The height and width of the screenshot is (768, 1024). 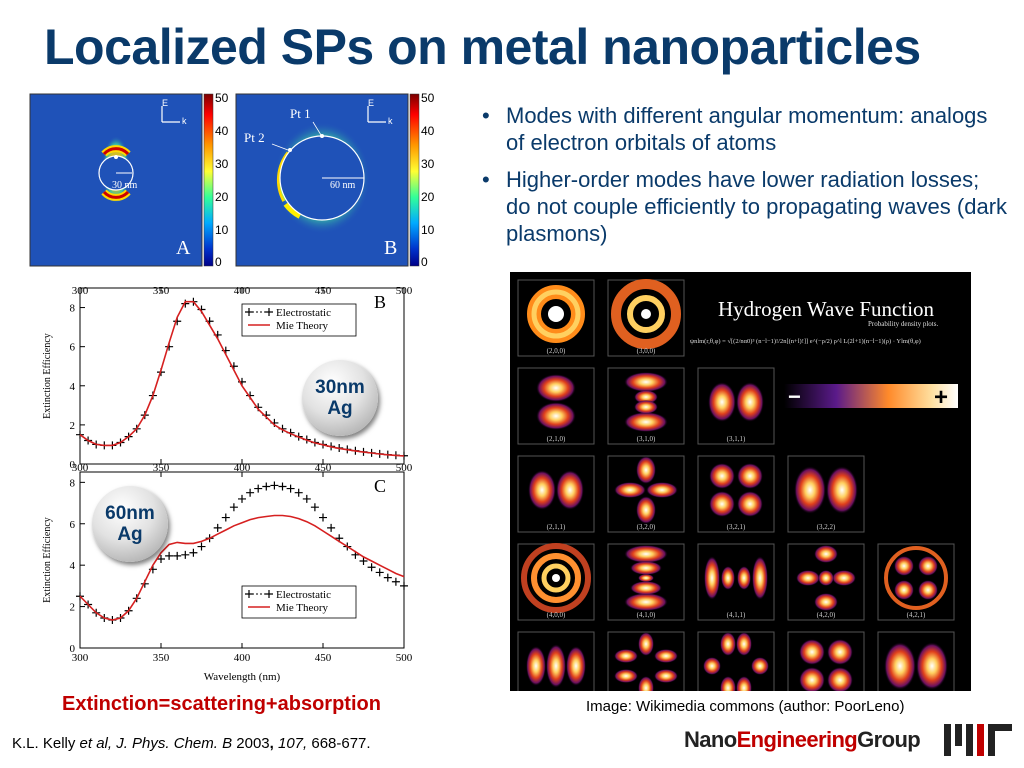 What do you see at coordinates (556, 351) in the screenshot?
I see `orbital-label: (2,0,0)` at bounding box center [556, 351].